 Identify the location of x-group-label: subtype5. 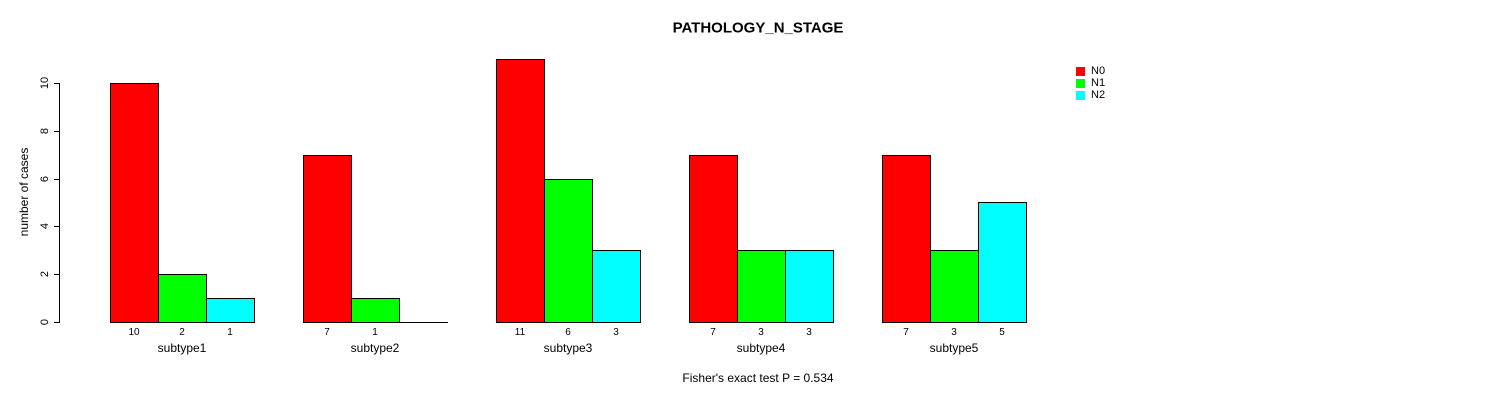
(954, 348).